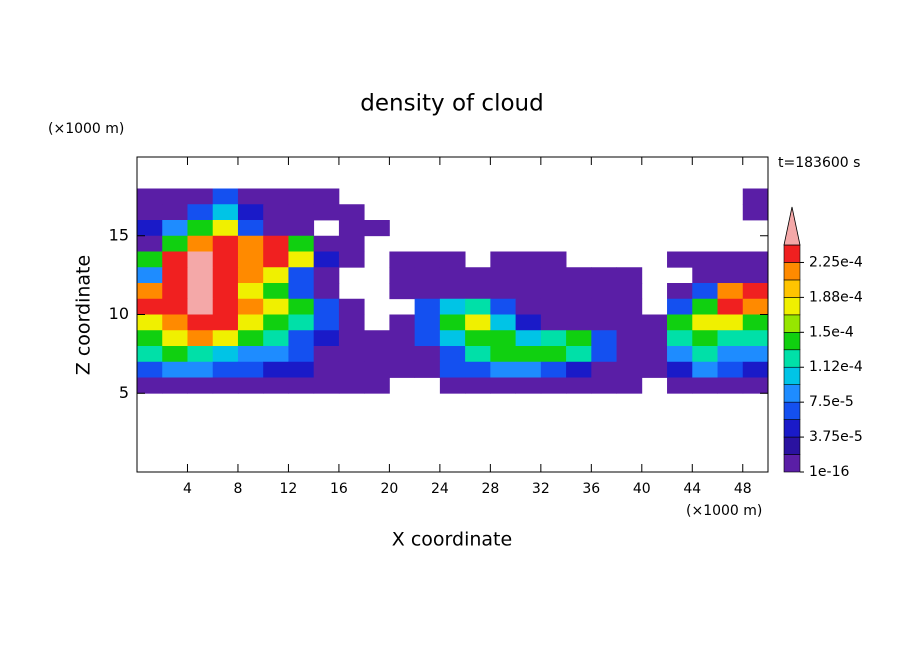 The height and width of the screenshot is (658, 904). What do you see at coordinates (452, 540) in the screenshot?
I see `x-axis-label: X coordinate` at bounding box center [452, 540].